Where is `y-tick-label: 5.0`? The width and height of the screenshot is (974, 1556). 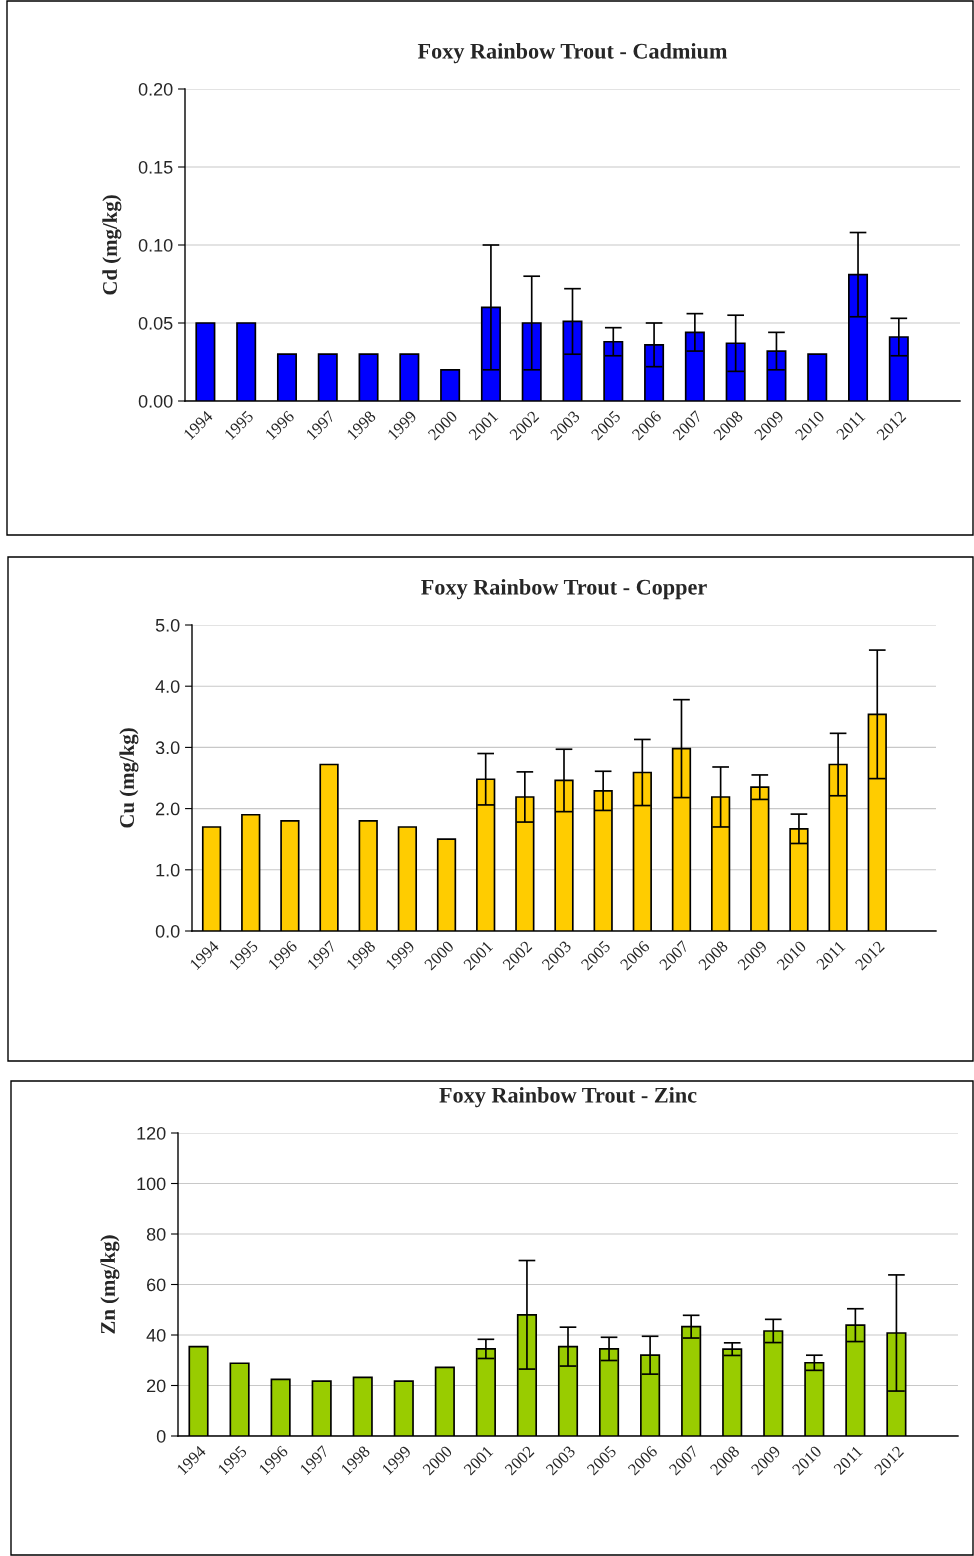 y-tick-label: 5.0 is located at coordinates (167, 625).